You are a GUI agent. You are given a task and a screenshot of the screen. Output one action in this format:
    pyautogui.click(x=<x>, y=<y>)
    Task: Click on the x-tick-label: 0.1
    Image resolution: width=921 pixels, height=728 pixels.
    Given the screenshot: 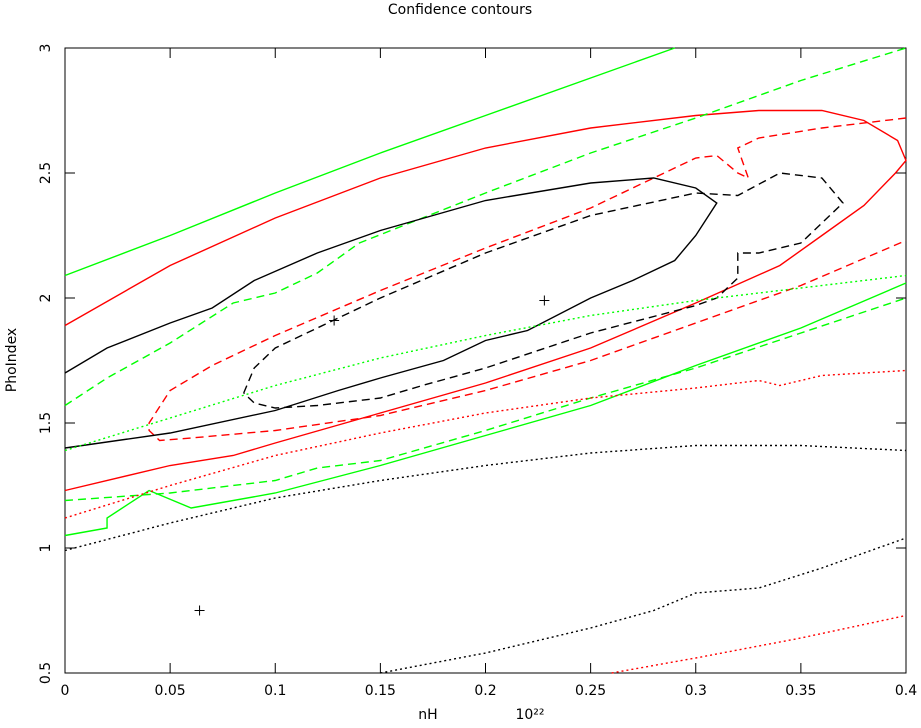 What is the action you would take?
    pyautogui.click(x=275, y=691)
    